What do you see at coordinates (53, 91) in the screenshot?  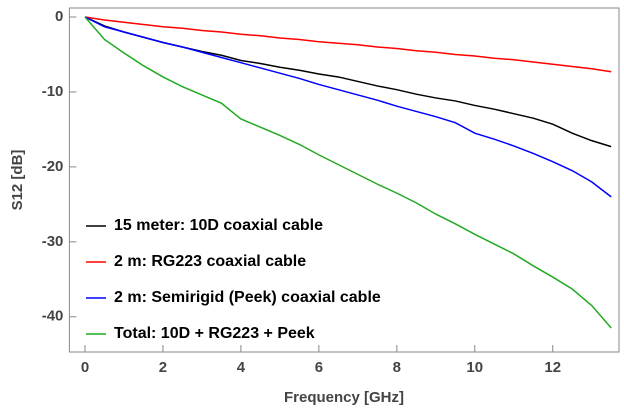 I see `y-tick-label: -10` at bounding box center [53, 91].